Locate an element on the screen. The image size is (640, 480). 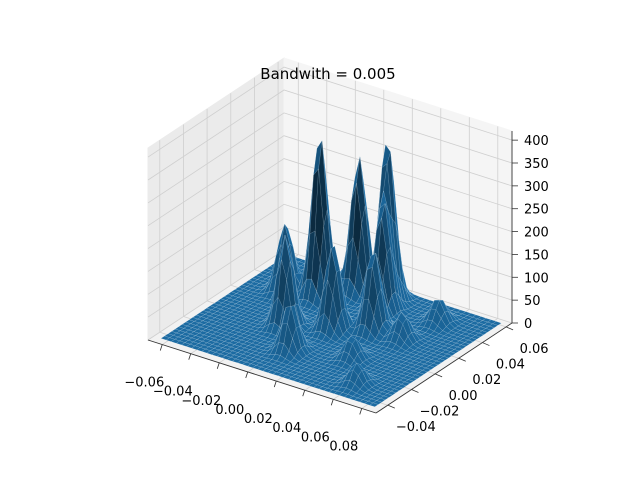
z-tick-label: 50 is located at coordinates (532, 301).